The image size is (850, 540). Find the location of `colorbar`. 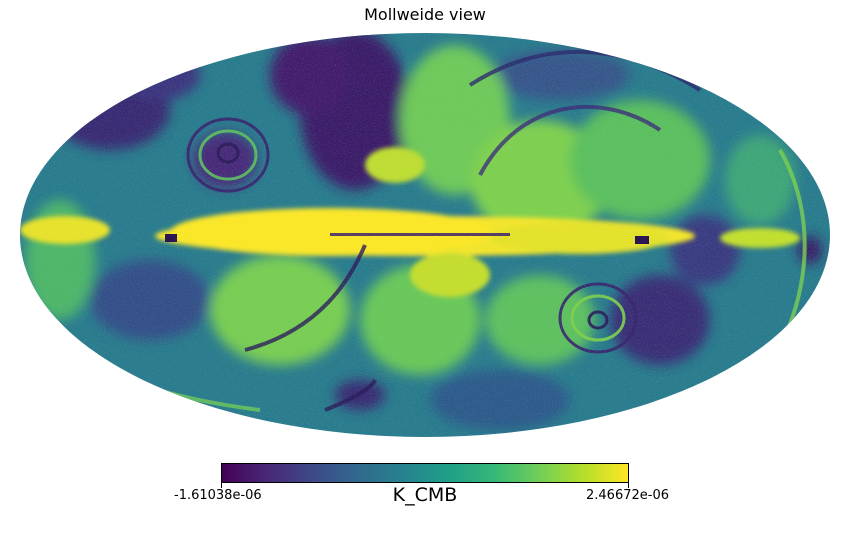

colorbar is located at coordinates (425, 473).